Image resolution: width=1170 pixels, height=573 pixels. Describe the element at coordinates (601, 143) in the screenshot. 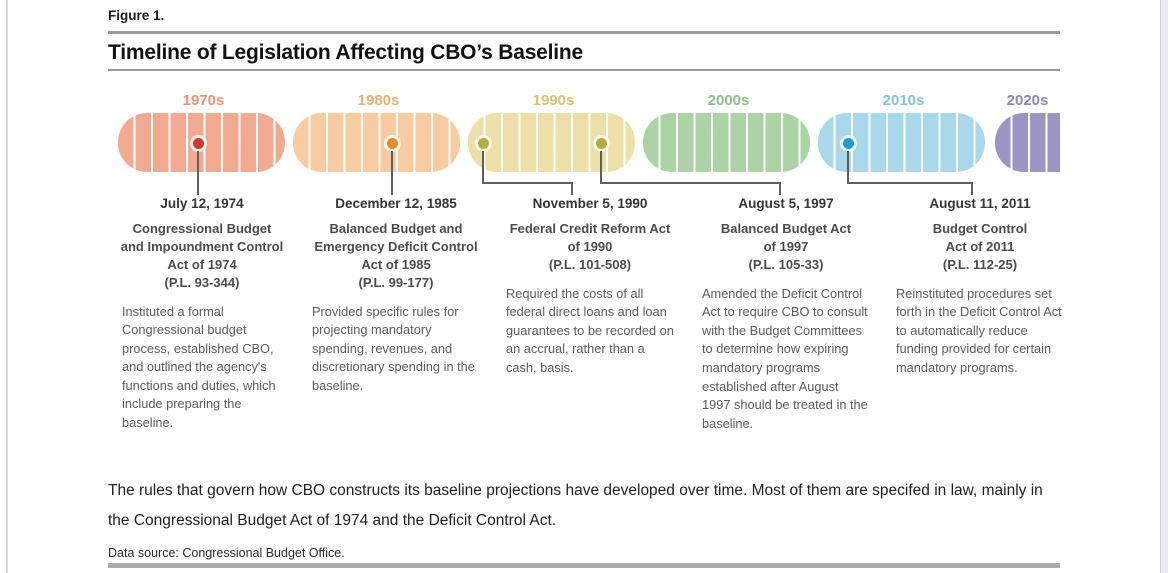

I see `event-dot-1997` at that location.